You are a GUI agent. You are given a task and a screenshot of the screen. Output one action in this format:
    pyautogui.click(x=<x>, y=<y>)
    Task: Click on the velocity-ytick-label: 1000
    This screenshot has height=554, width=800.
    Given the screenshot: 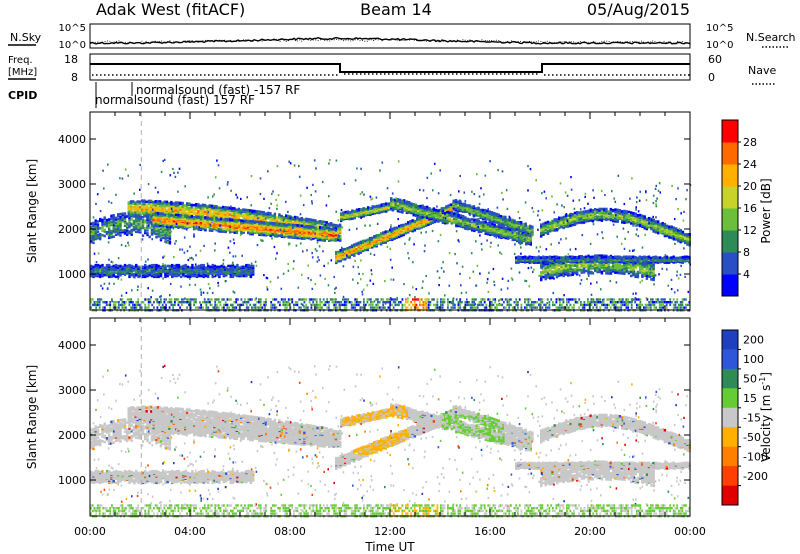 What is the action you would take?
    pyautogui.click(x=72, y=480)
    